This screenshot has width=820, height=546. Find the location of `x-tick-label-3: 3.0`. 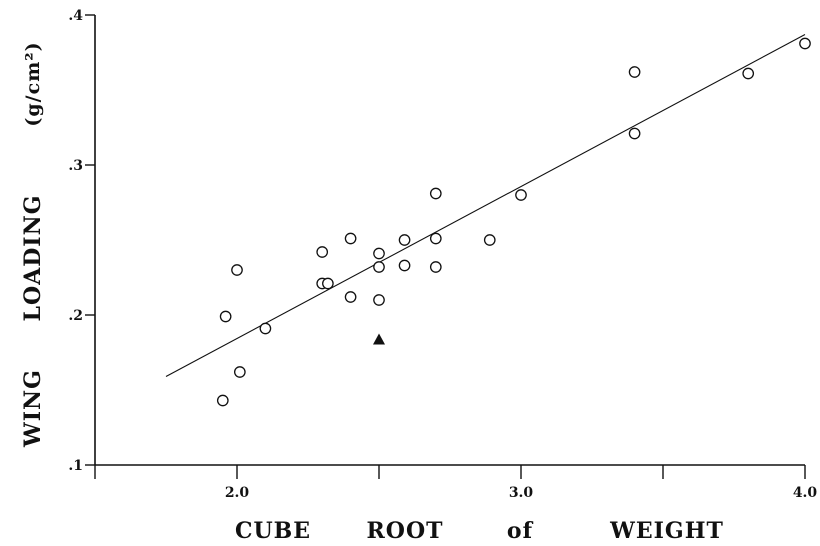

x-tick-label-3: 3.0 is located at coordinates (521, 493).